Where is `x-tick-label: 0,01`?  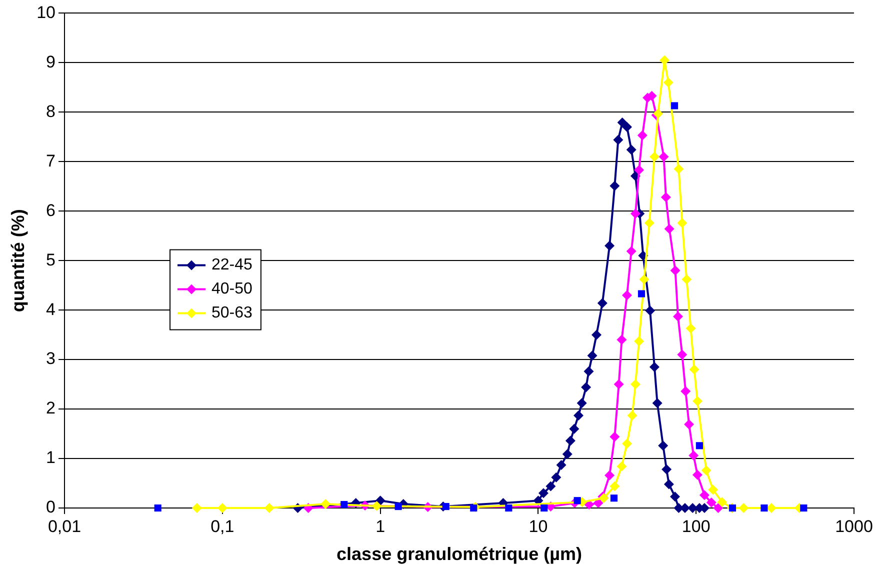 x-tick-label: 0,01 is located at coordinates (65, 526).